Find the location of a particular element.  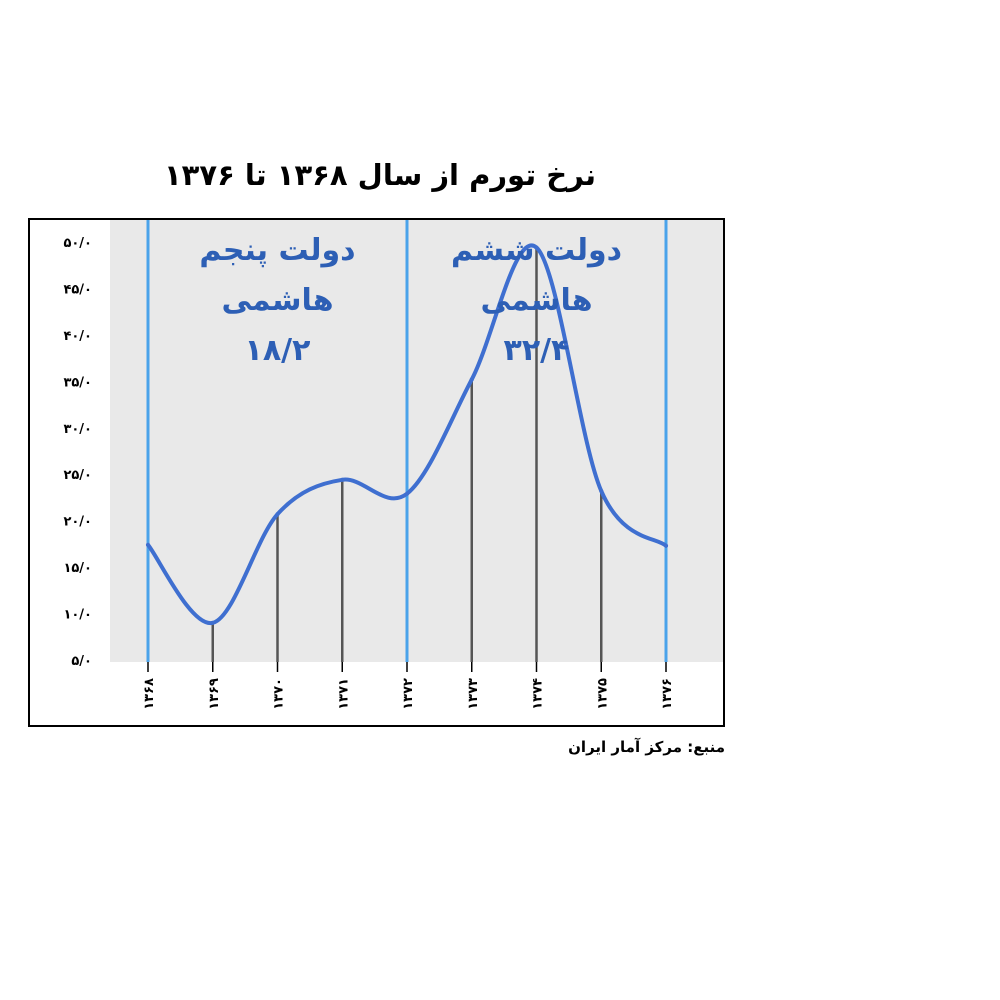

y-tick-label: ۲۰/۰ is located at coordinates (77, 522).